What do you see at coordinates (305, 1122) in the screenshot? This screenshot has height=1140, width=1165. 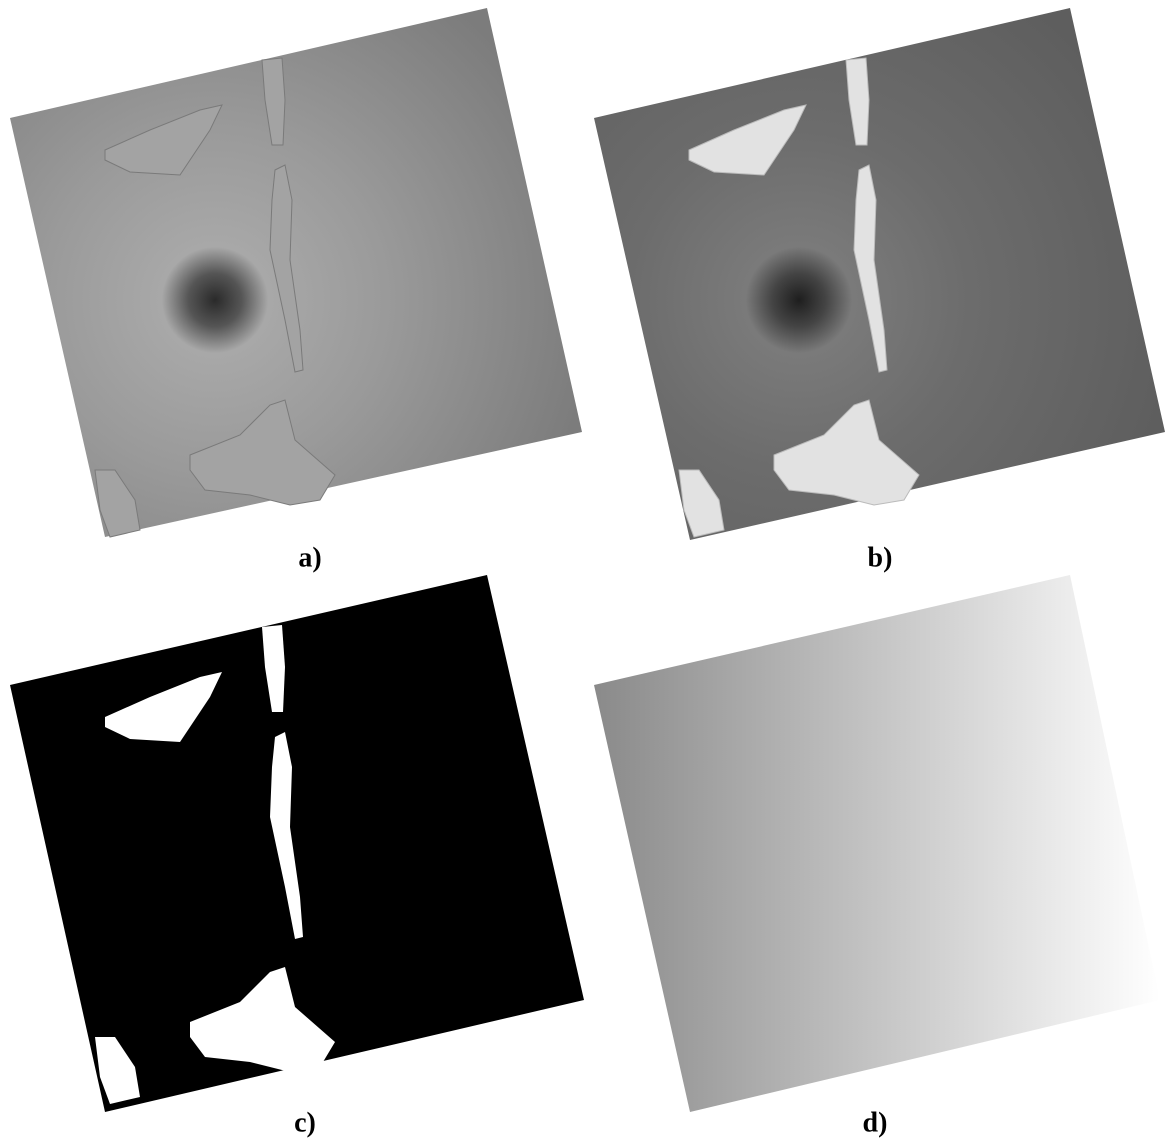 I see `panel-label: c)` at bounding box center [305, 1122].